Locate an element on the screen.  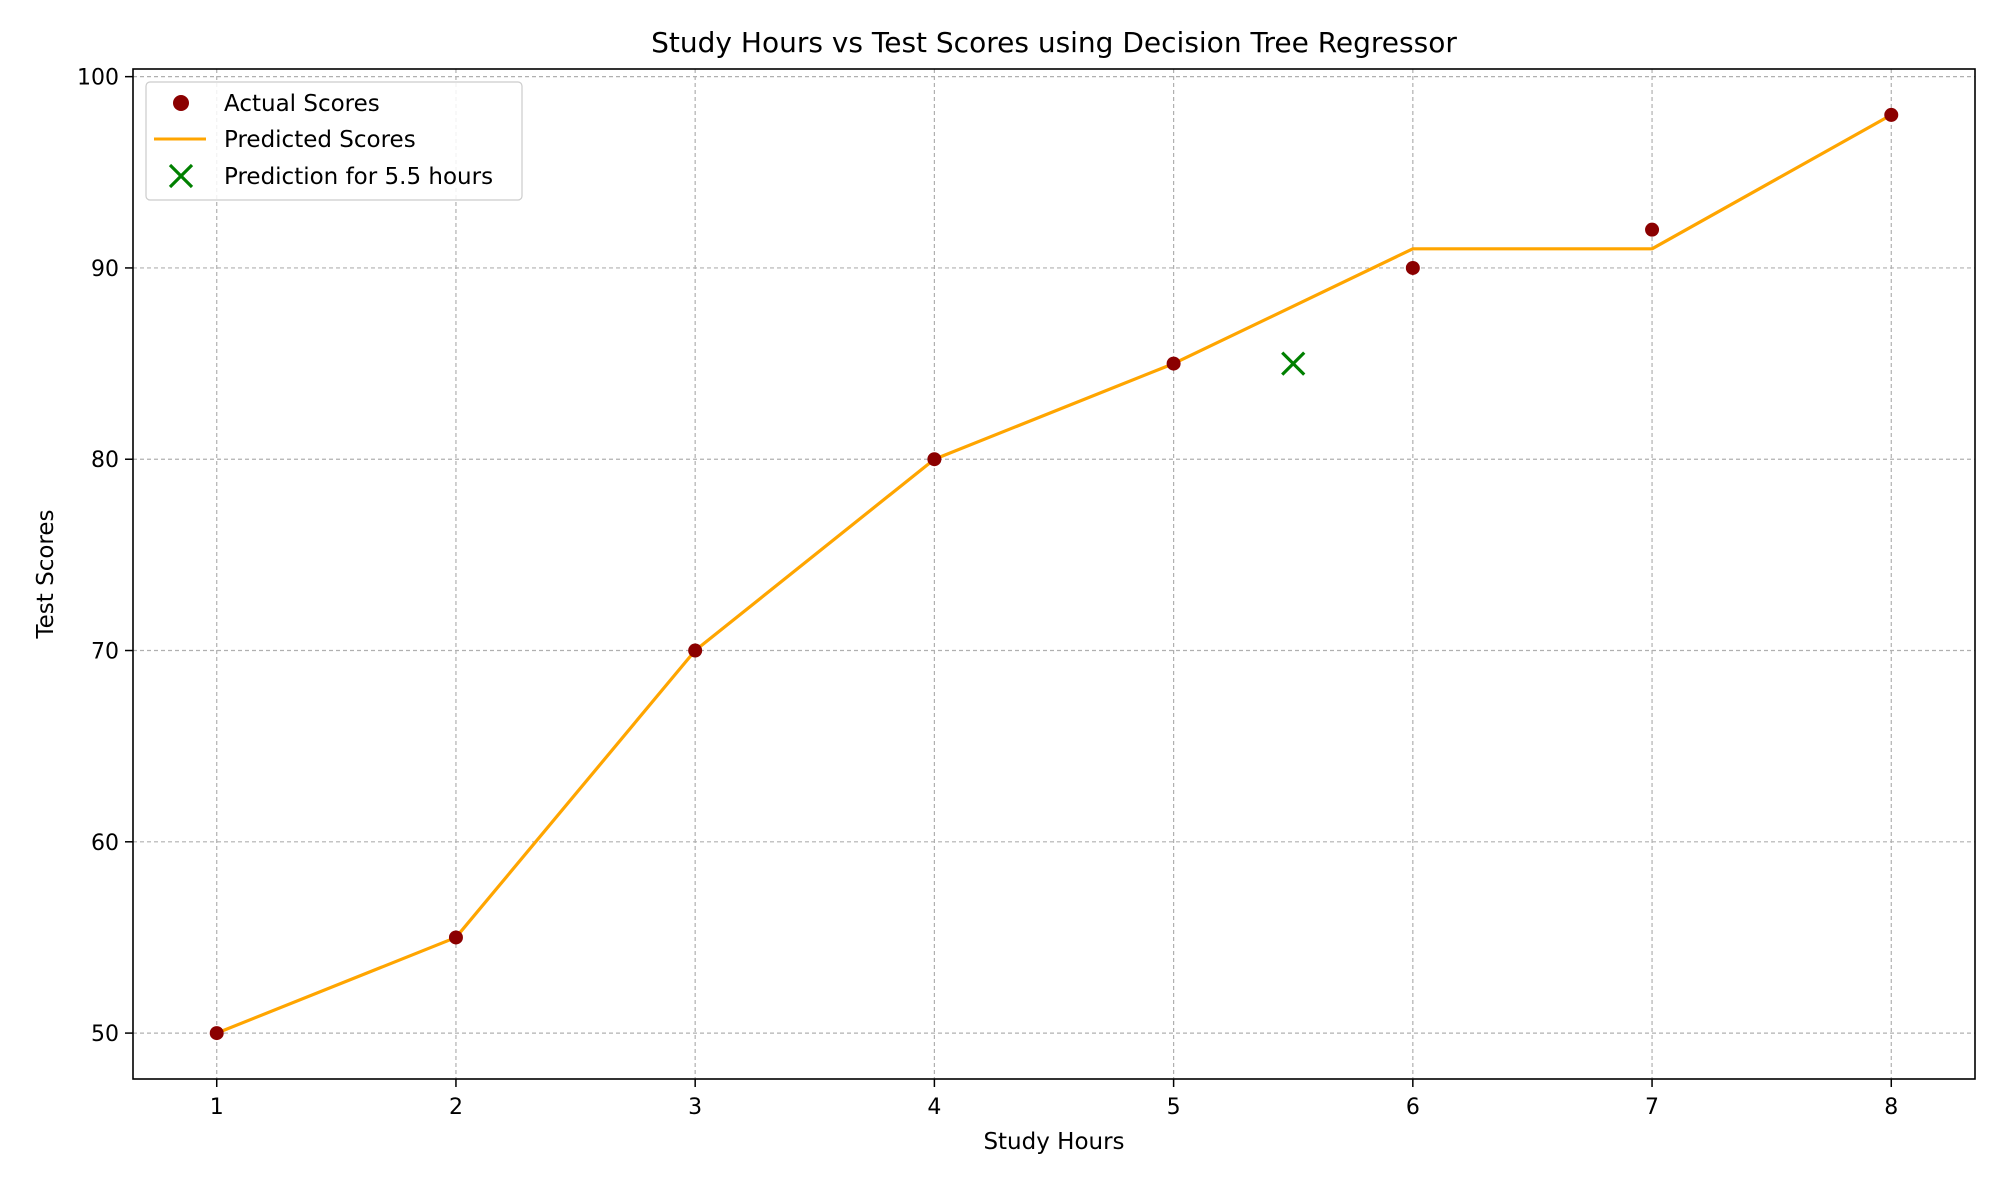
legend-label-prediction: Prediction for 5.5 hours is located at coordinates (358, 177).